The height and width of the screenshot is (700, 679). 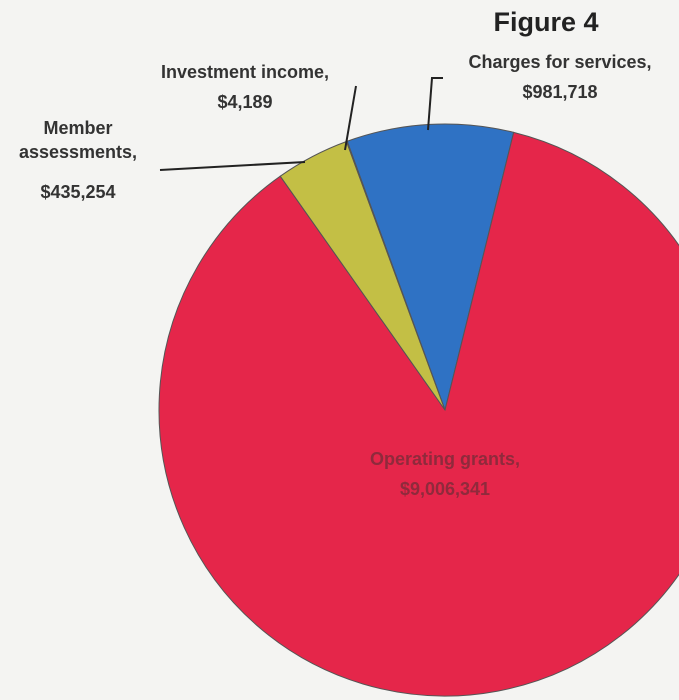 I want to click on category-label: Investment income,, so click(x=245, y=72).